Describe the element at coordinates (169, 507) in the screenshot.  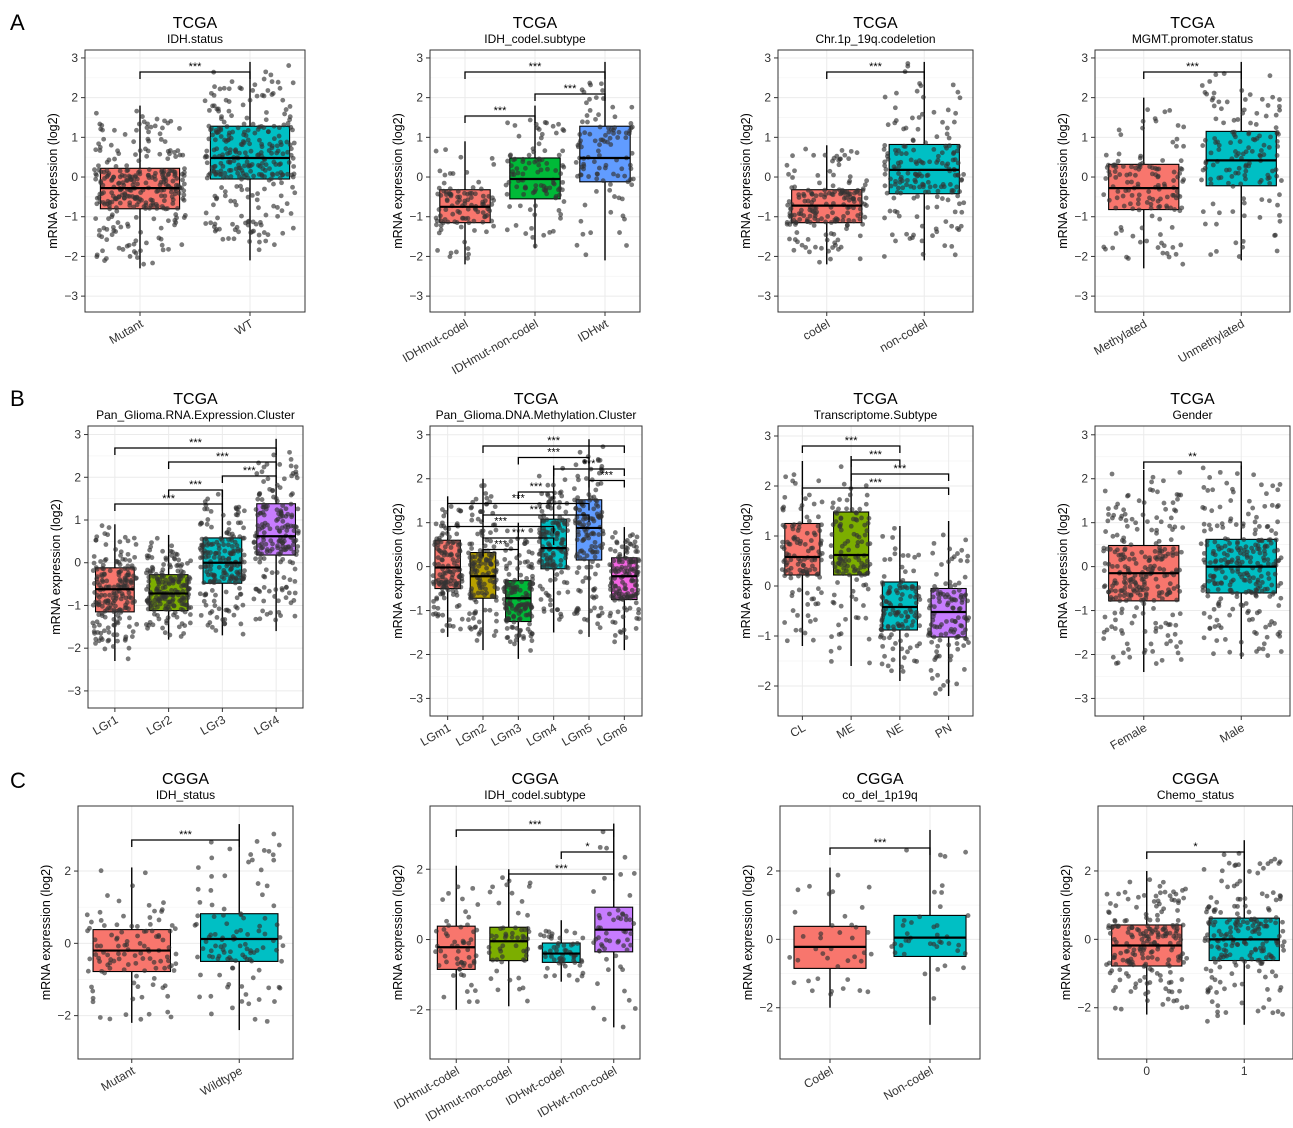
I see `significance-bracket` at that location.